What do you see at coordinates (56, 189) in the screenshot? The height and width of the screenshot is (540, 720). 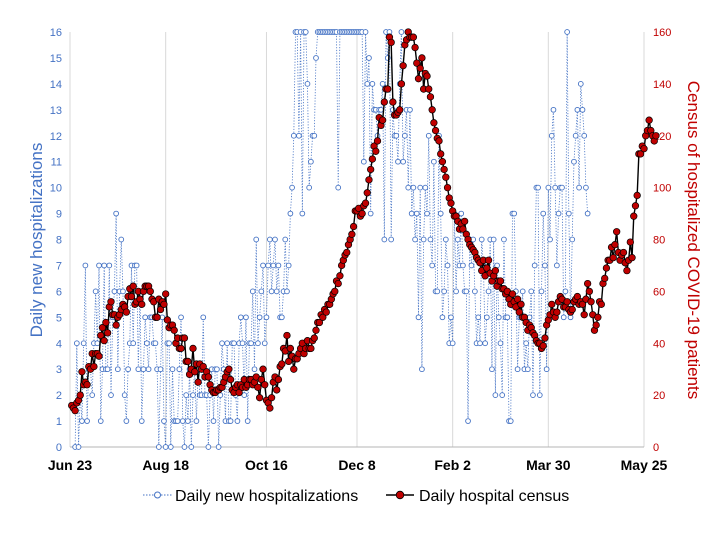 I see `y-tick-label-left: 10` at bounding box center [56, 189].